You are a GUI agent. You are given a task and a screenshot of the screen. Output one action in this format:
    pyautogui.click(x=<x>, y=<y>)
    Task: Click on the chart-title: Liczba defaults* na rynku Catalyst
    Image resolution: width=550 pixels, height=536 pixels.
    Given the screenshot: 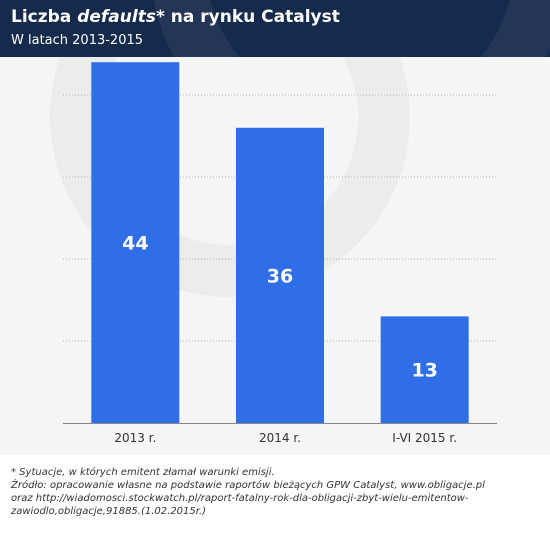 What is the action you would take?
    pyautogui.click(x=175, y=17)
    